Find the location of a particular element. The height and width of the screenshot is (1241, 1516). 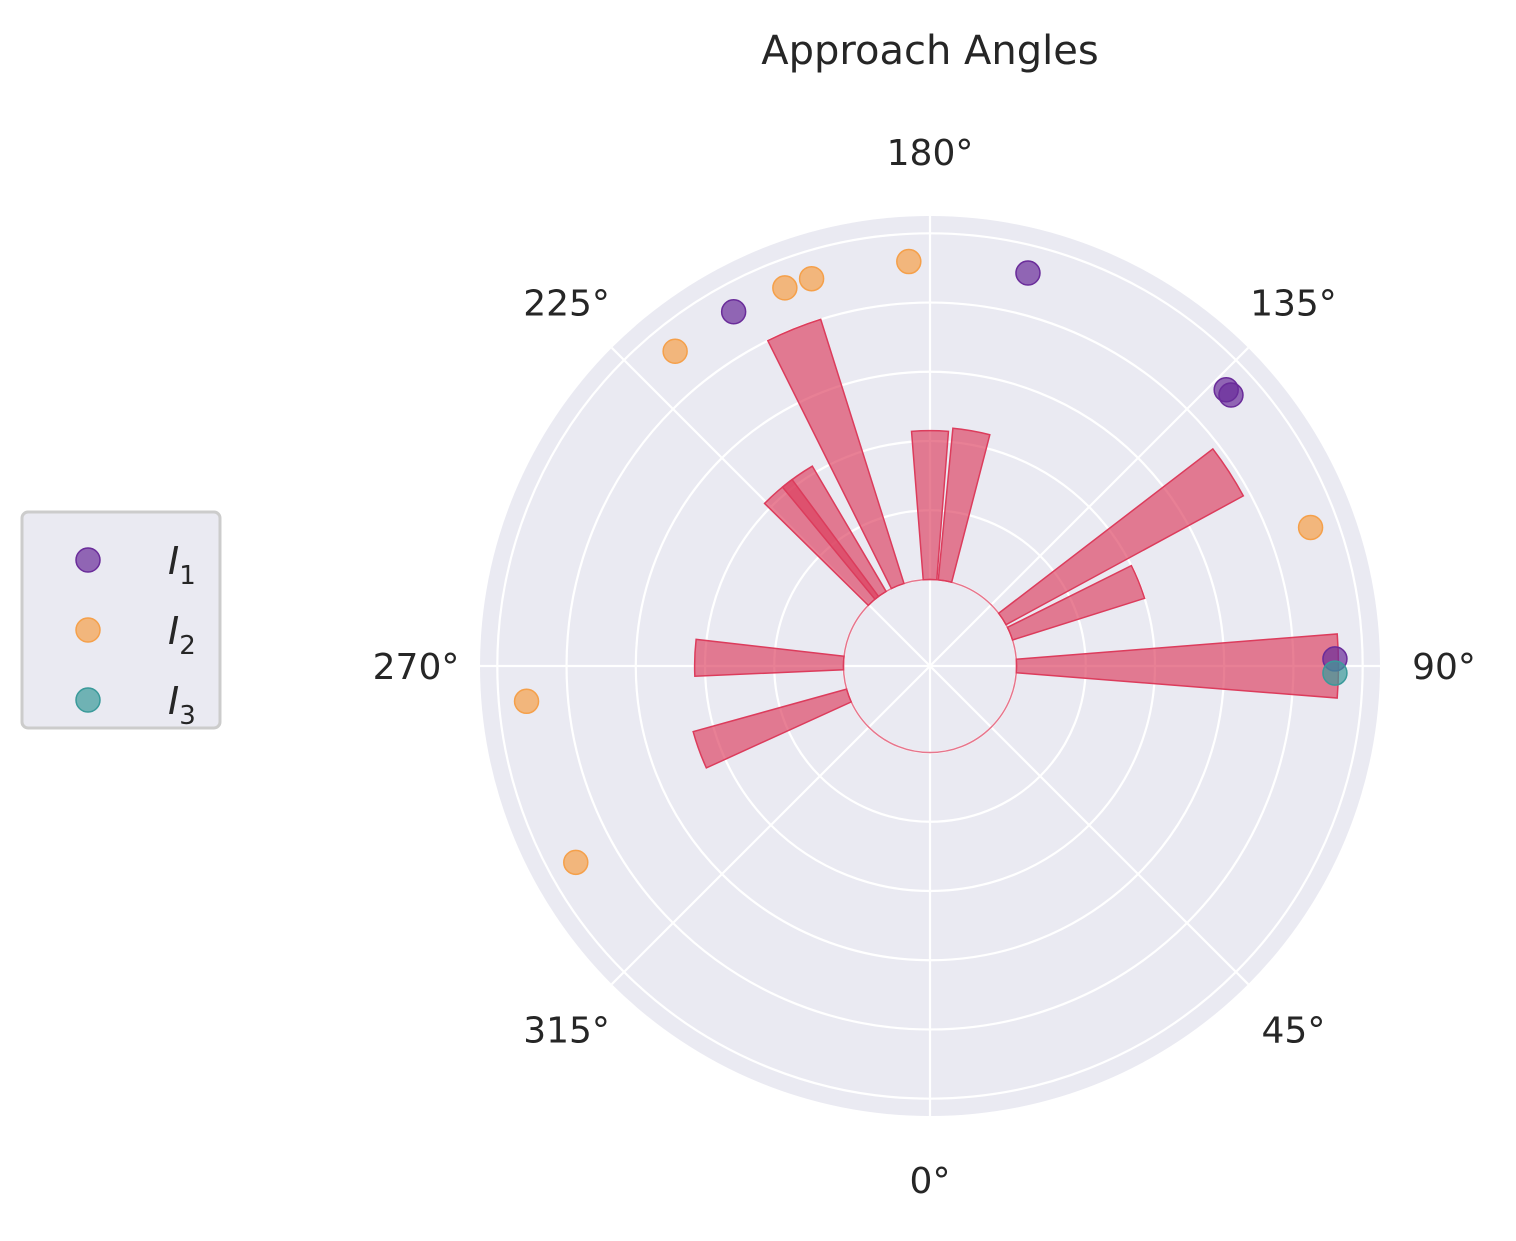

theta-tick-label: 135° is located at coordinates (1293, 304).